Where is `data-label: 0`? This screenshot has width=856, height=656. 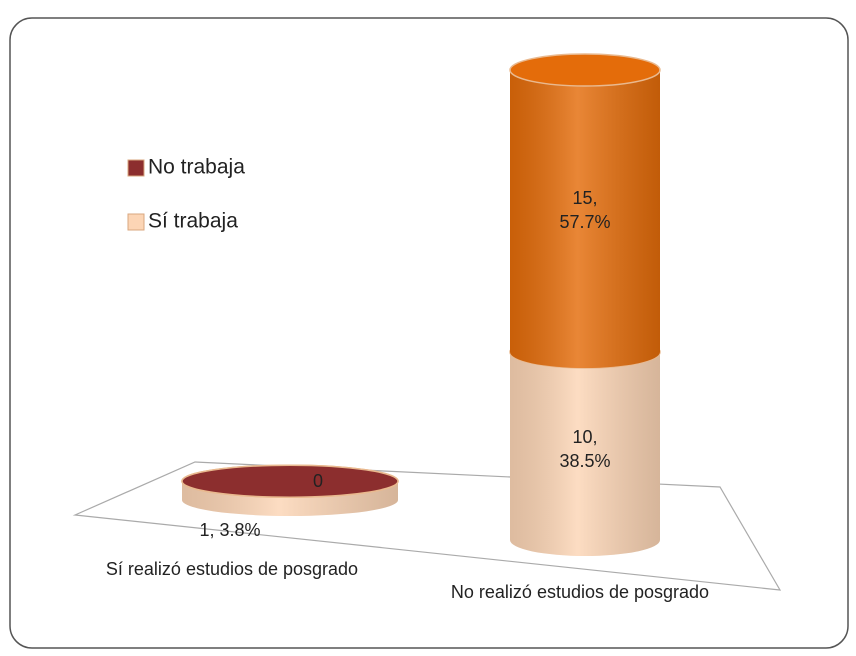
data-label: 0 is located at coordinates (317, 481).